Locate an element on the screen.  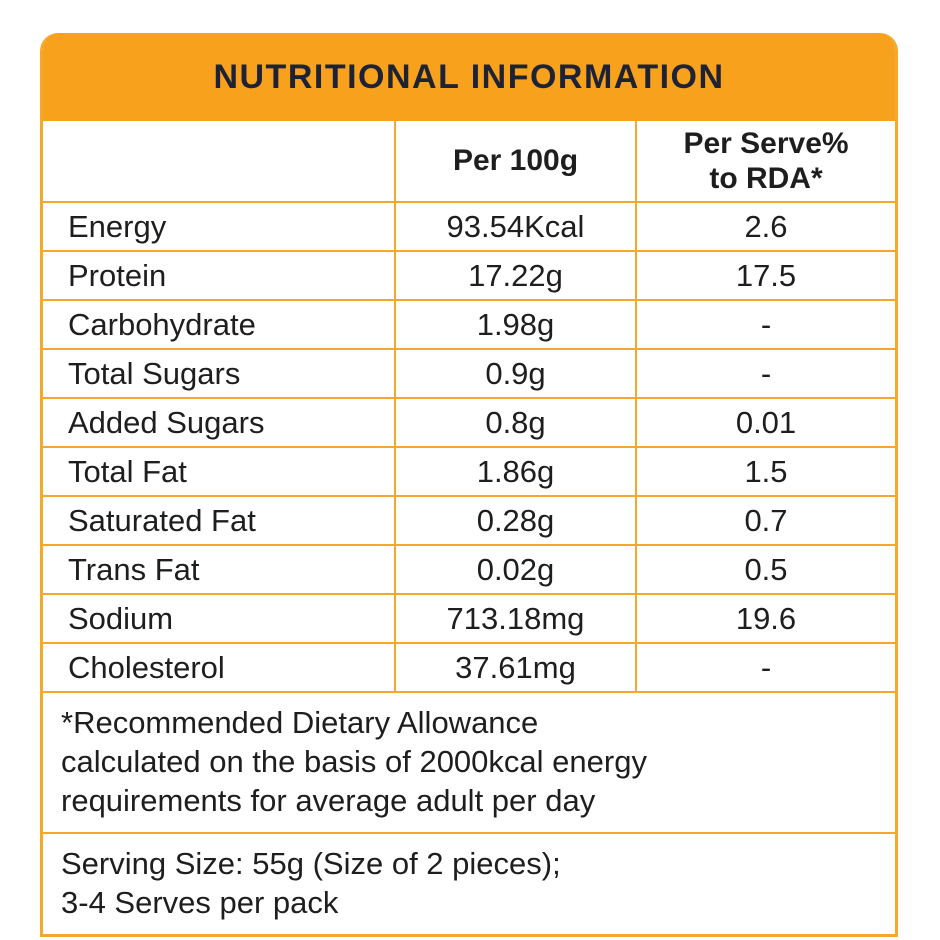
table-row-carbohydrate: Carbohydrate 1.98g - is located at coordinates (469, 324).